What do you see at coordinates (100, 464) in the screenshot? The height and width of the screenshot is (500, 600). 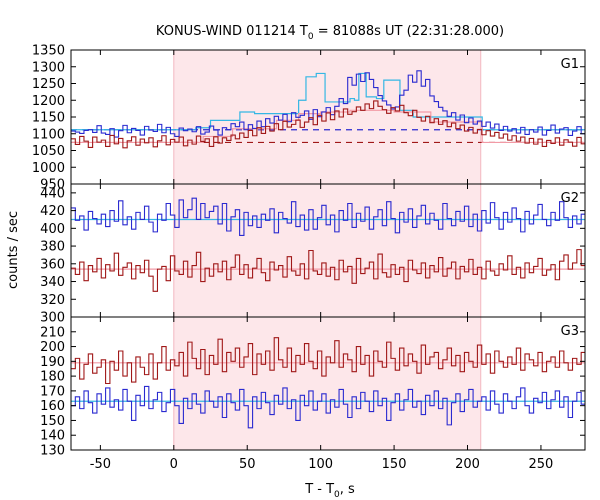 I see `x-tick-label: -50` at bounding box center [100, 464].